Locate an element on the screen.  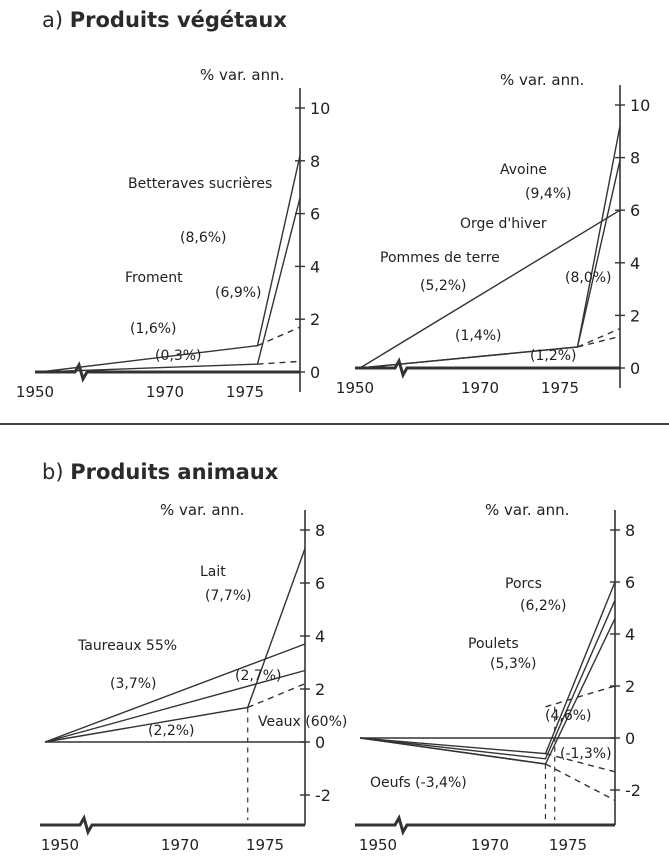
anim_left-xtick-label: 1970 is located at coordinates (180, 845).